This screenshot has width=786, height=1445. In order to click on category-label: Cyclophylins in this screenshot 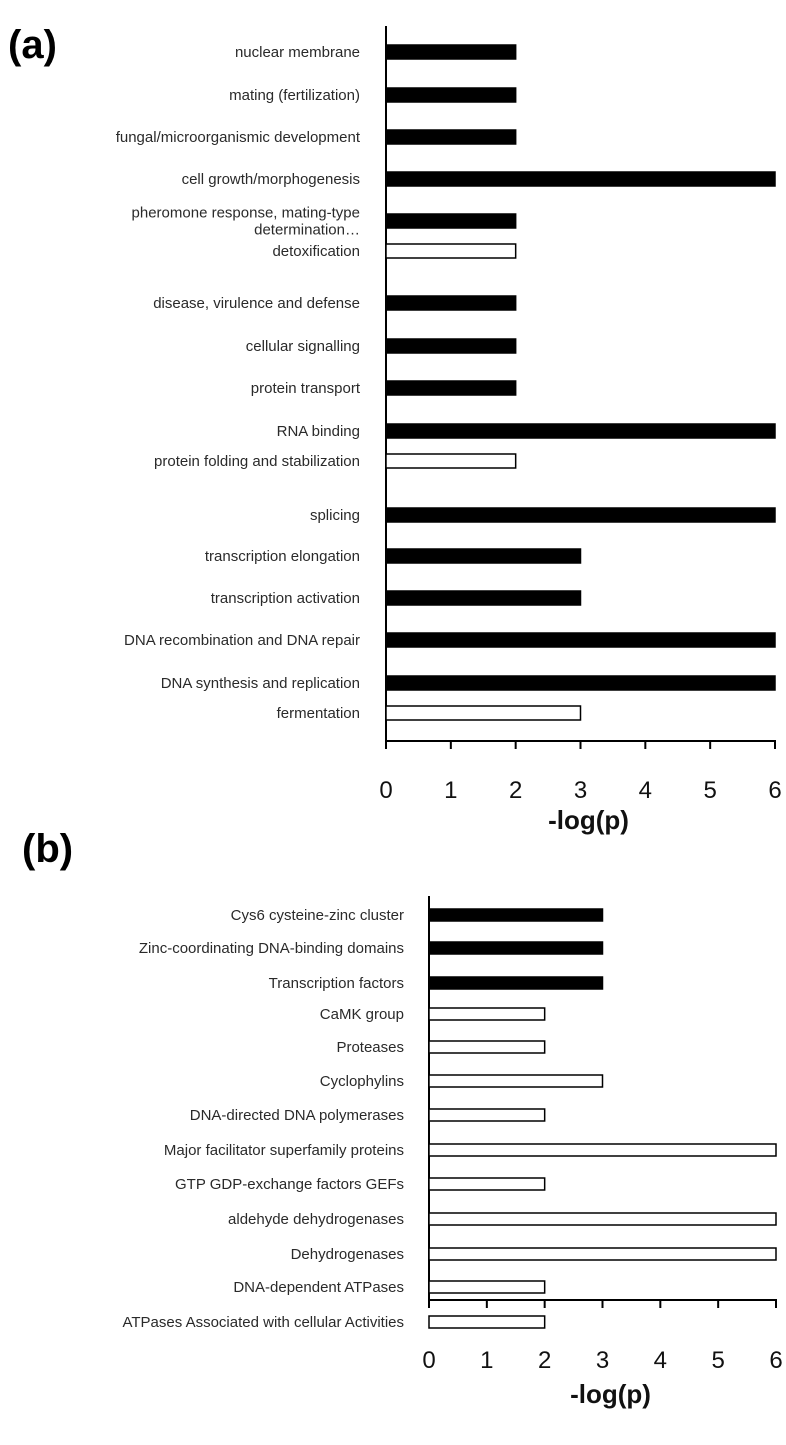, I will do `click(362, 1081)`.